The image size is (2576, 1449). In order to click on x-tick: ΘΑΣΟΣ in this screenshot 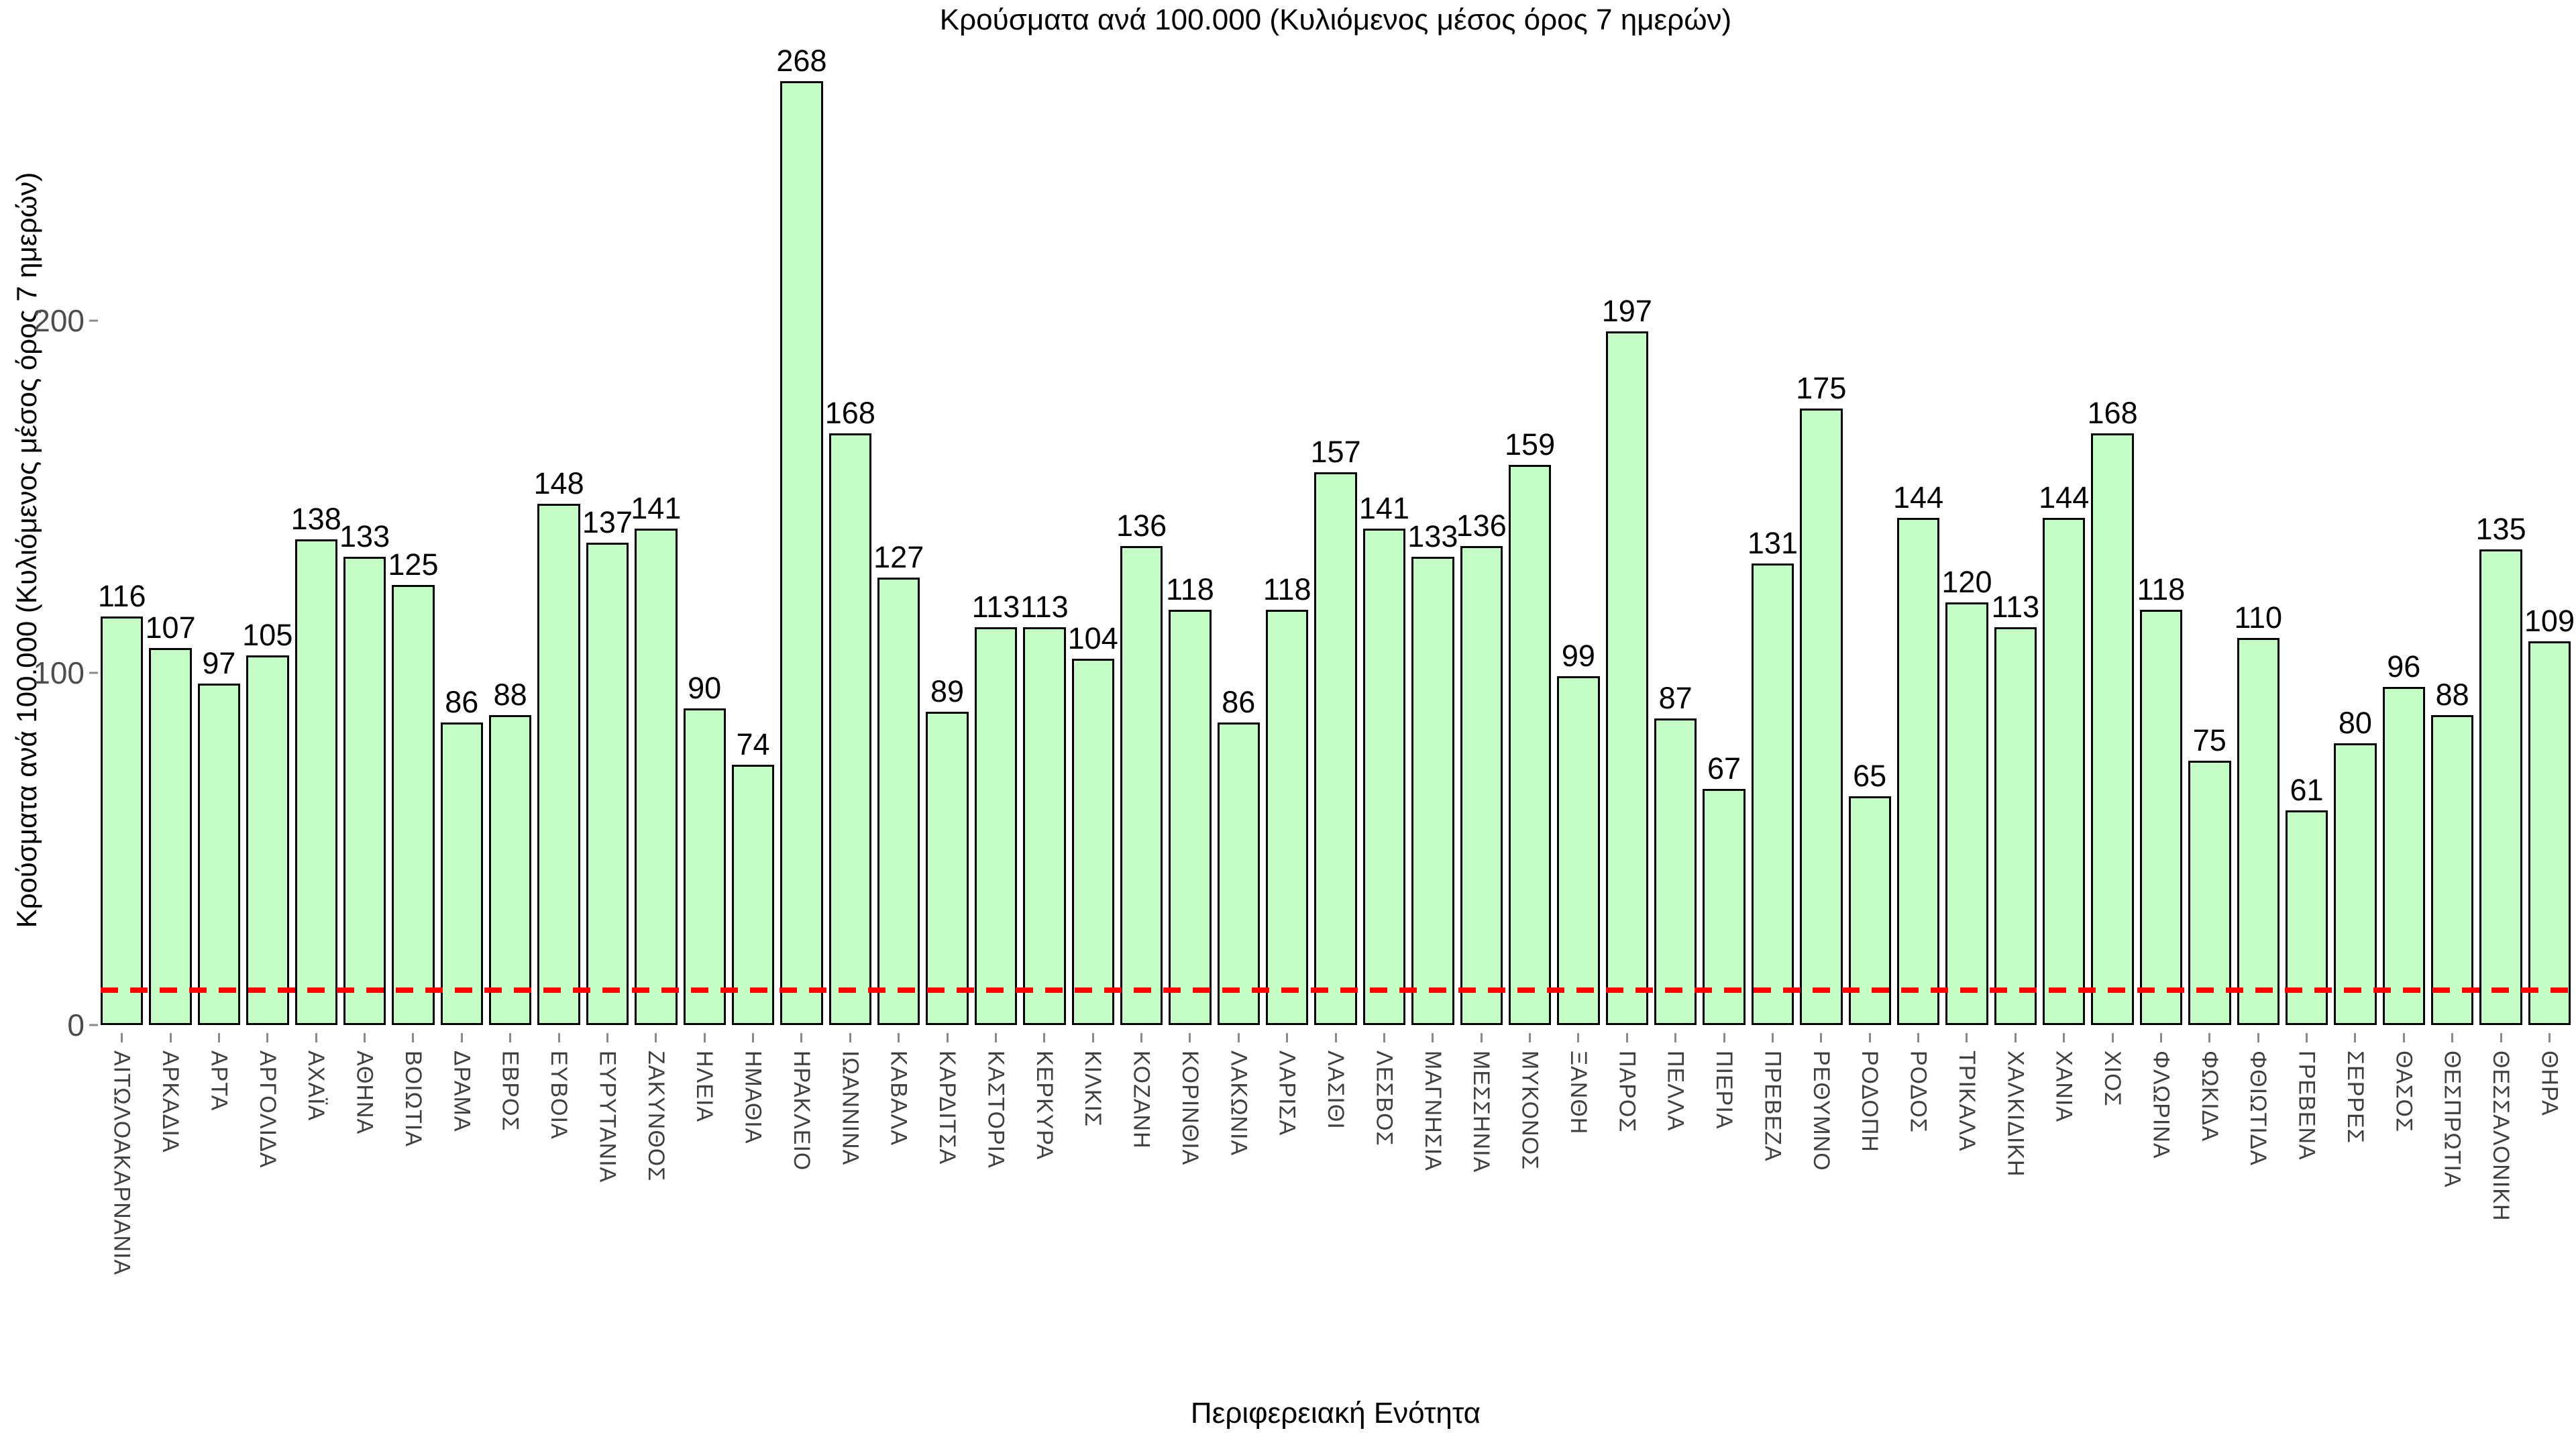, I will do `click(2404, 1154)`.